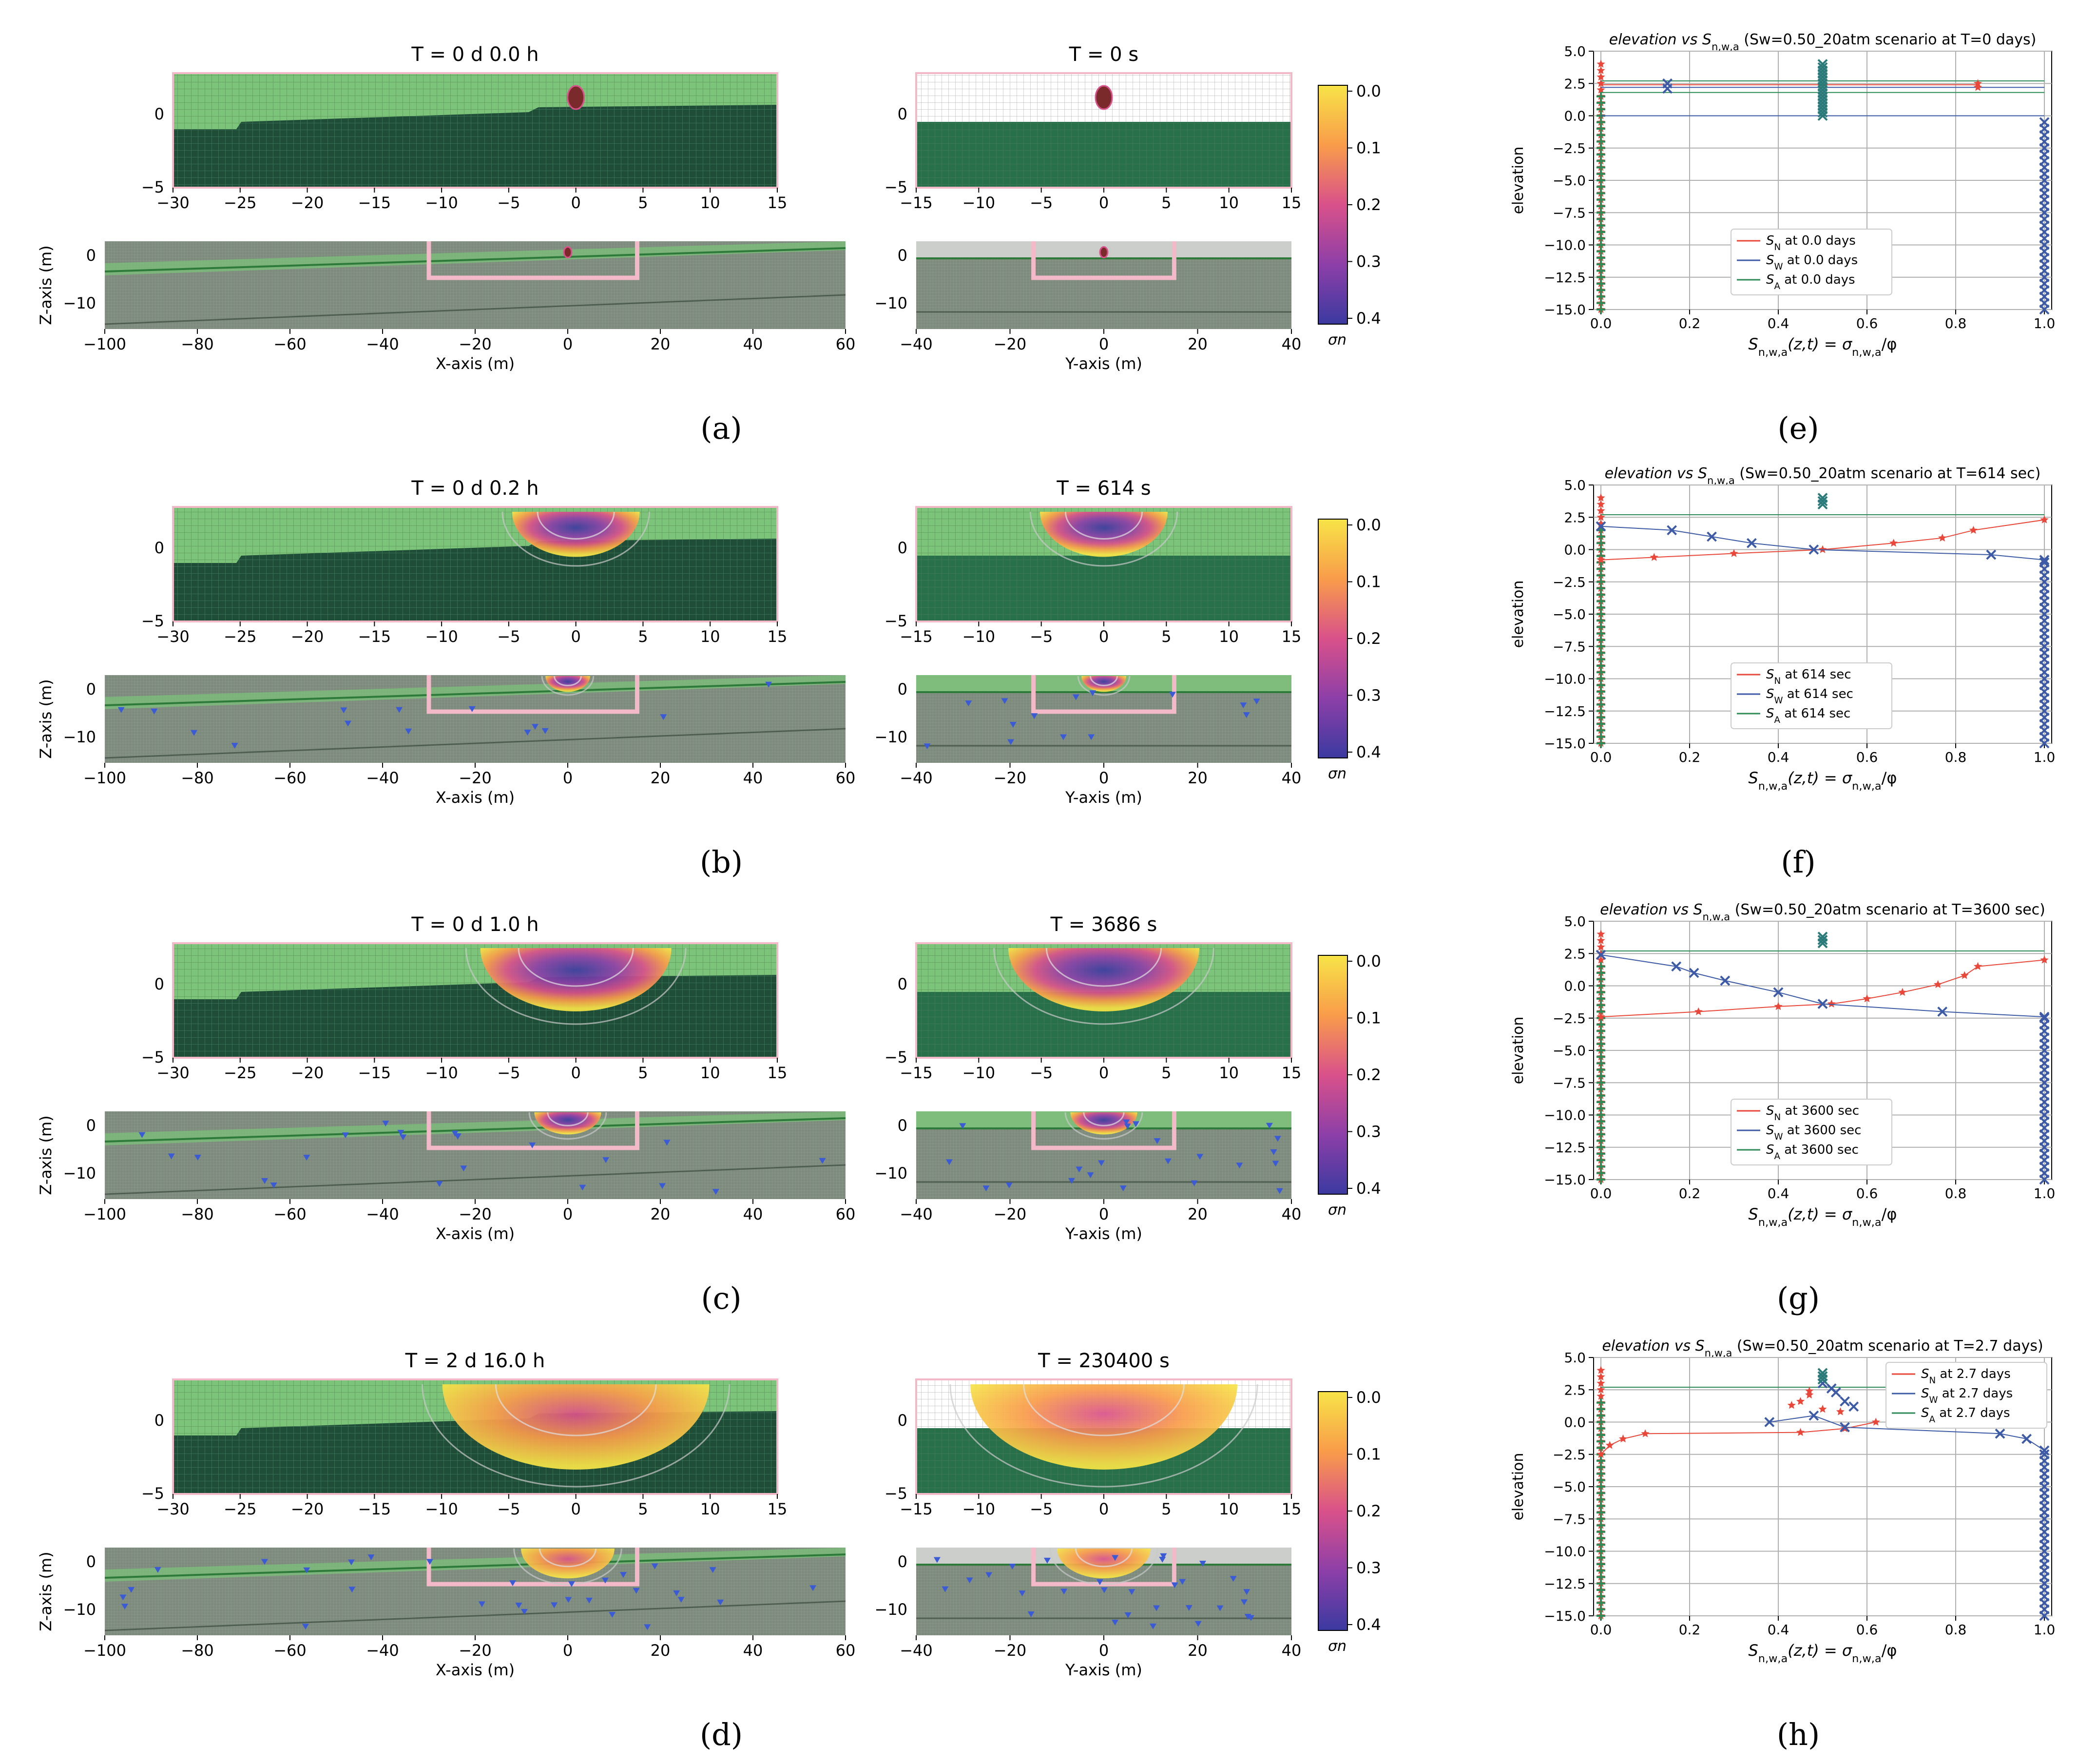  Describe the element at coordinates (1011, 778) in the screenshot. I see `xtick-label: −20` at that location.